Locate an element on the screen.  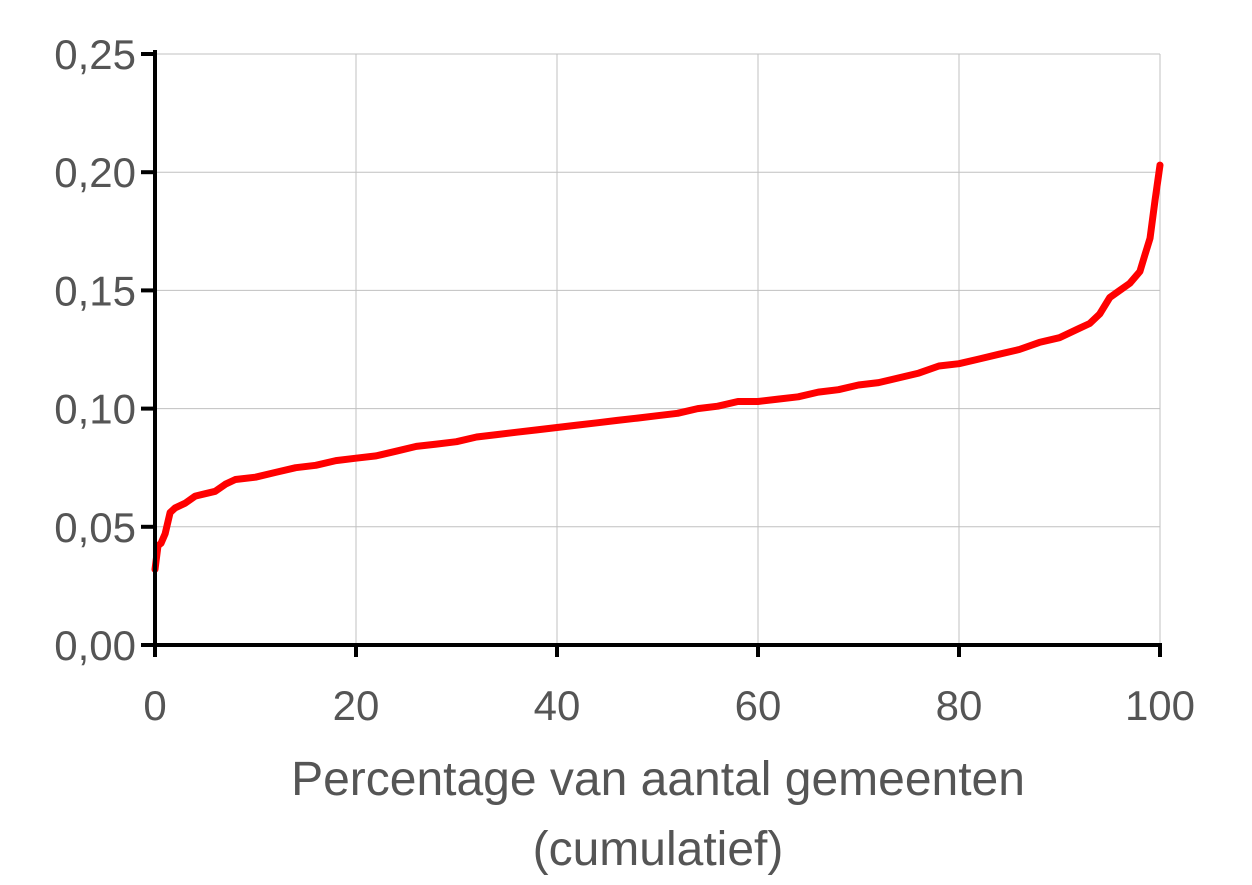
x-axis-title-line2: (cumulatief) is located at coordinates (658, 849).